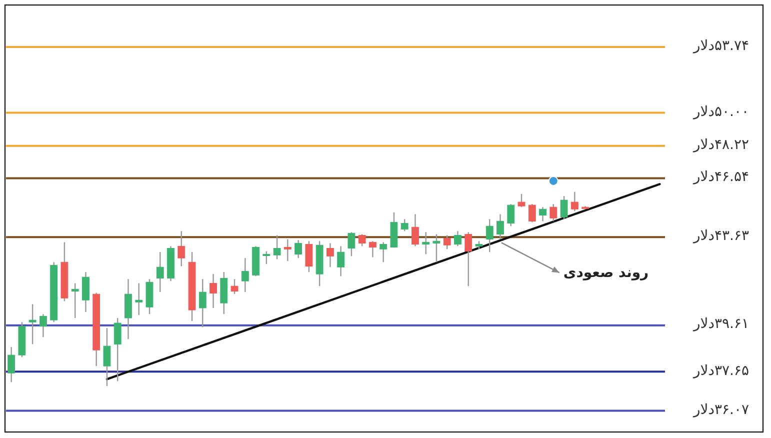 Image resolution: width=771 pixels, height=438 pixels. What do you see at coordinates (720, 324) in the screenshot?
I see `y-tick-label: ۳۹.۶۱دلار` at bounding box center [720, 324].